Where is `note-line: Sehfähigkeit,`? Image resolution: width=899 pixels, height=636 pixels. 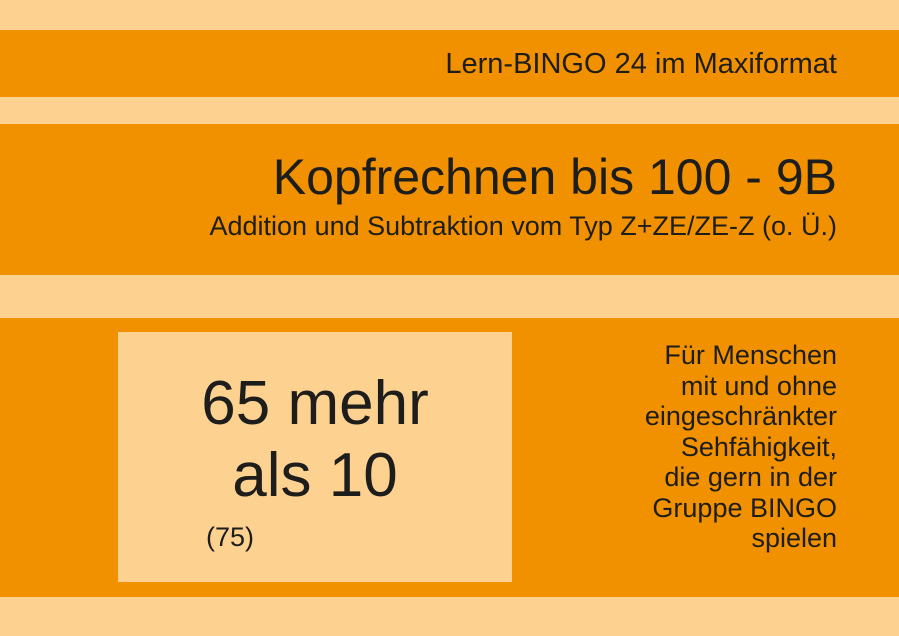 note-line: Sehfähigkeit, is located at coordinates (758, 446).